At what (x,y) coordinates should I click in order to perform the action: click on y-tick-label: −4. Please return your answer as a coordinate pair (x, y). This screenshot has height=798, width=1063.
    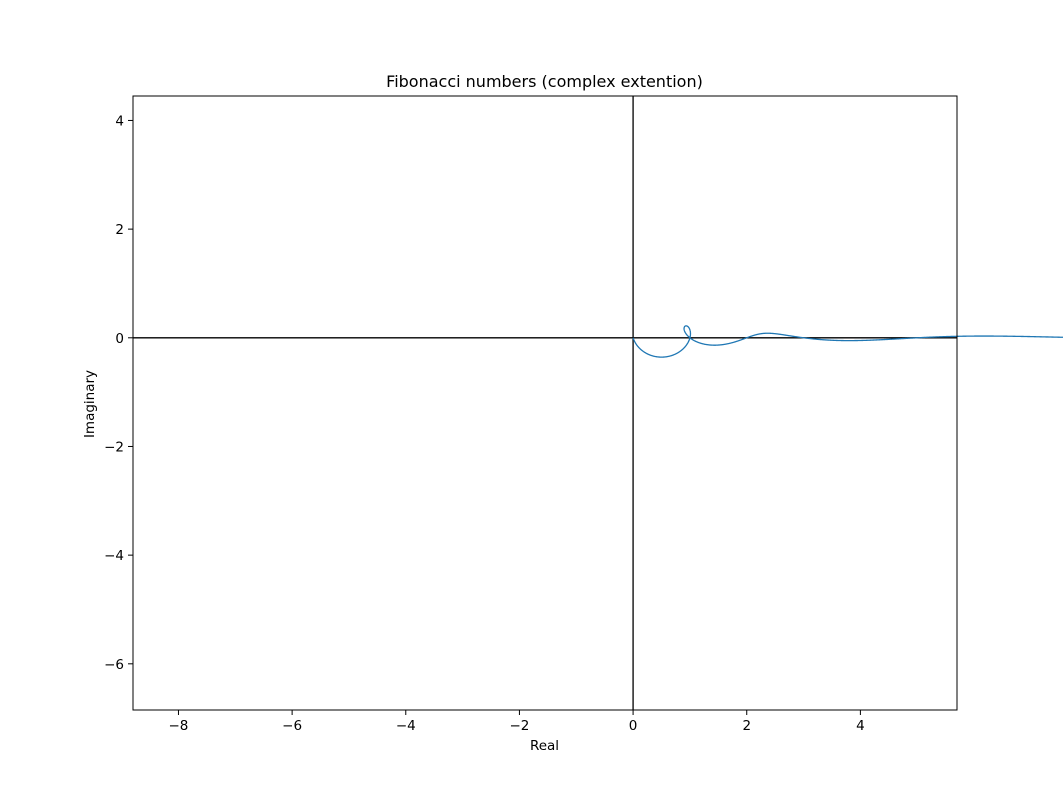
    Looking at the image, I should click on (114, 556).